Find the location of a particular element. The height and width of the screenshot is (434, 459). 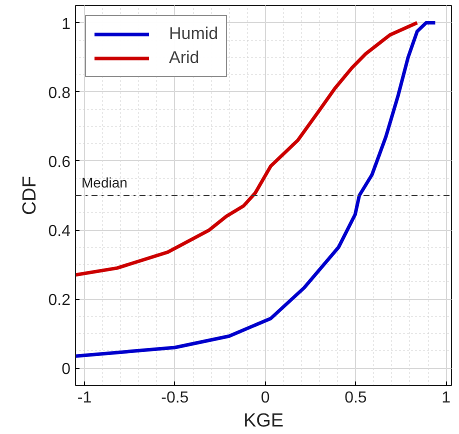

y-tick-label: 0.4 is located at coordinates (59, 231).